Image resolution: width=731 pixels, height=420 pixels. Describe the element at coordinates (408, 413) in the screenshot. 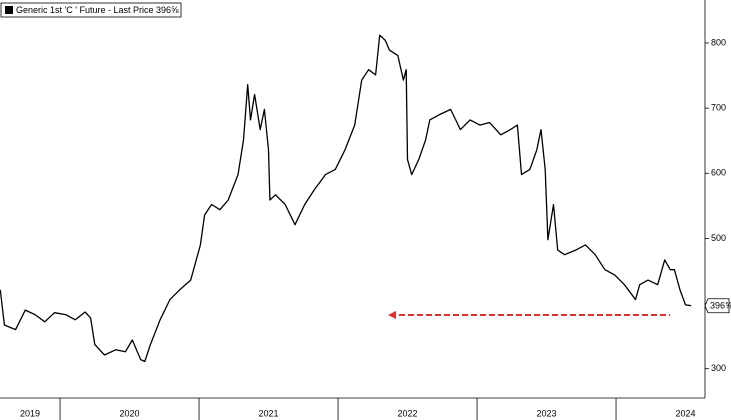

I see `x-tick-label: 2022` at that location.